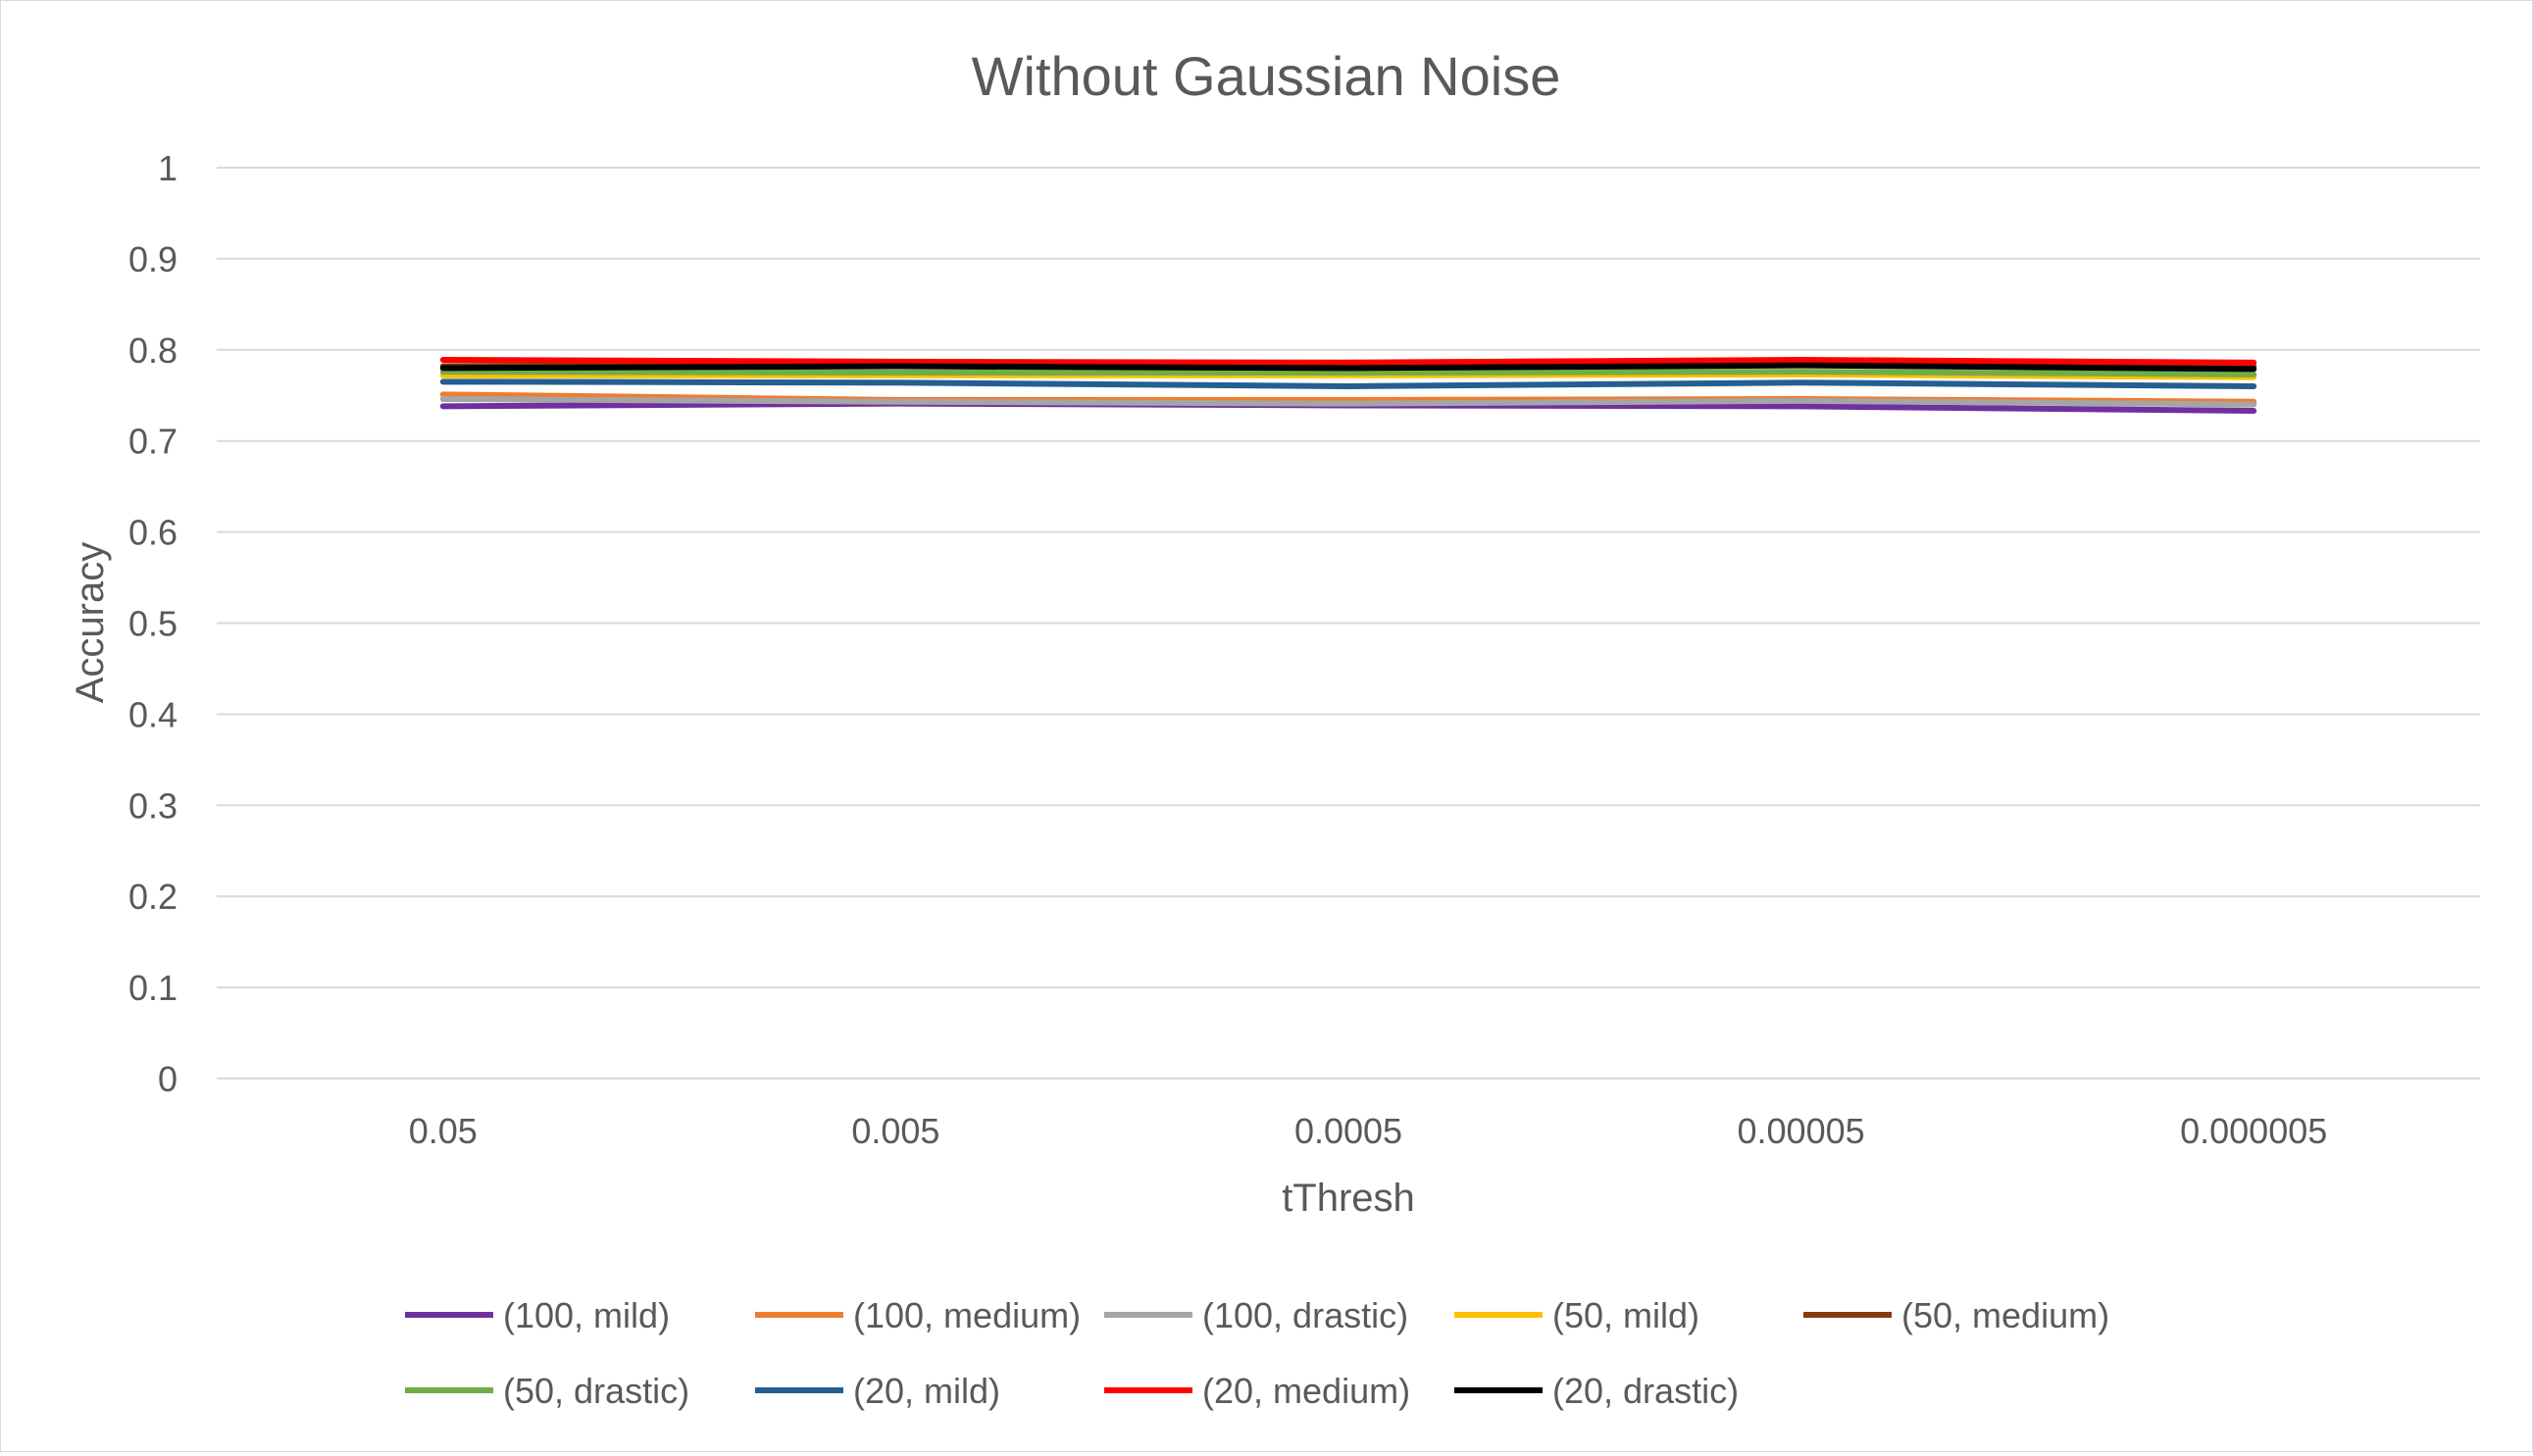 This screenshot has height=1456, width=2533. Describe the element at coordinates (967, 1315) in the screenshot. I see `legend-label: (100, medium)` at that location.